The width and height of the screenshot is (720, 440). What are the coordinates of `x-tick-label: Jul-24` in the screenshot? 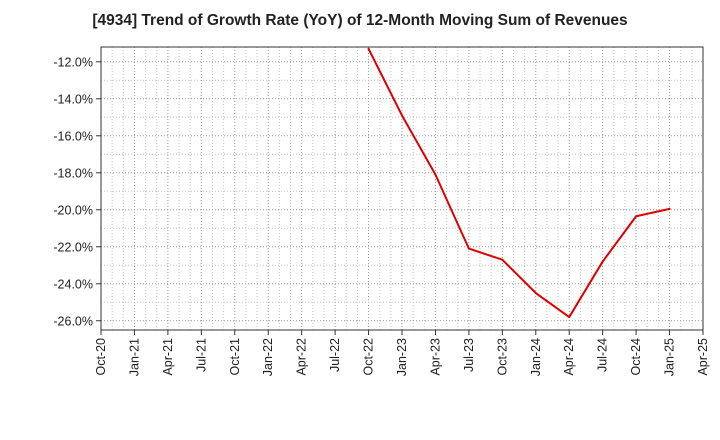 It's located at (603, 355).